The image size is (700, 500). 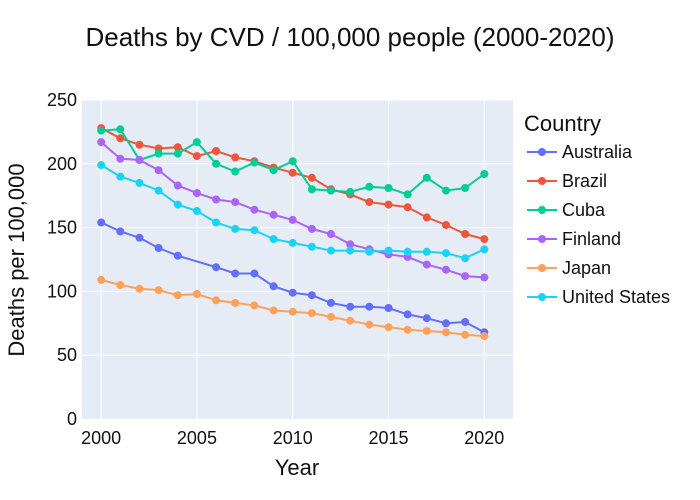 What do you see at coordinates (598, 297) in the screenshot?
I see `legend-item-united-states: United States` at bounding box center [598, 297].